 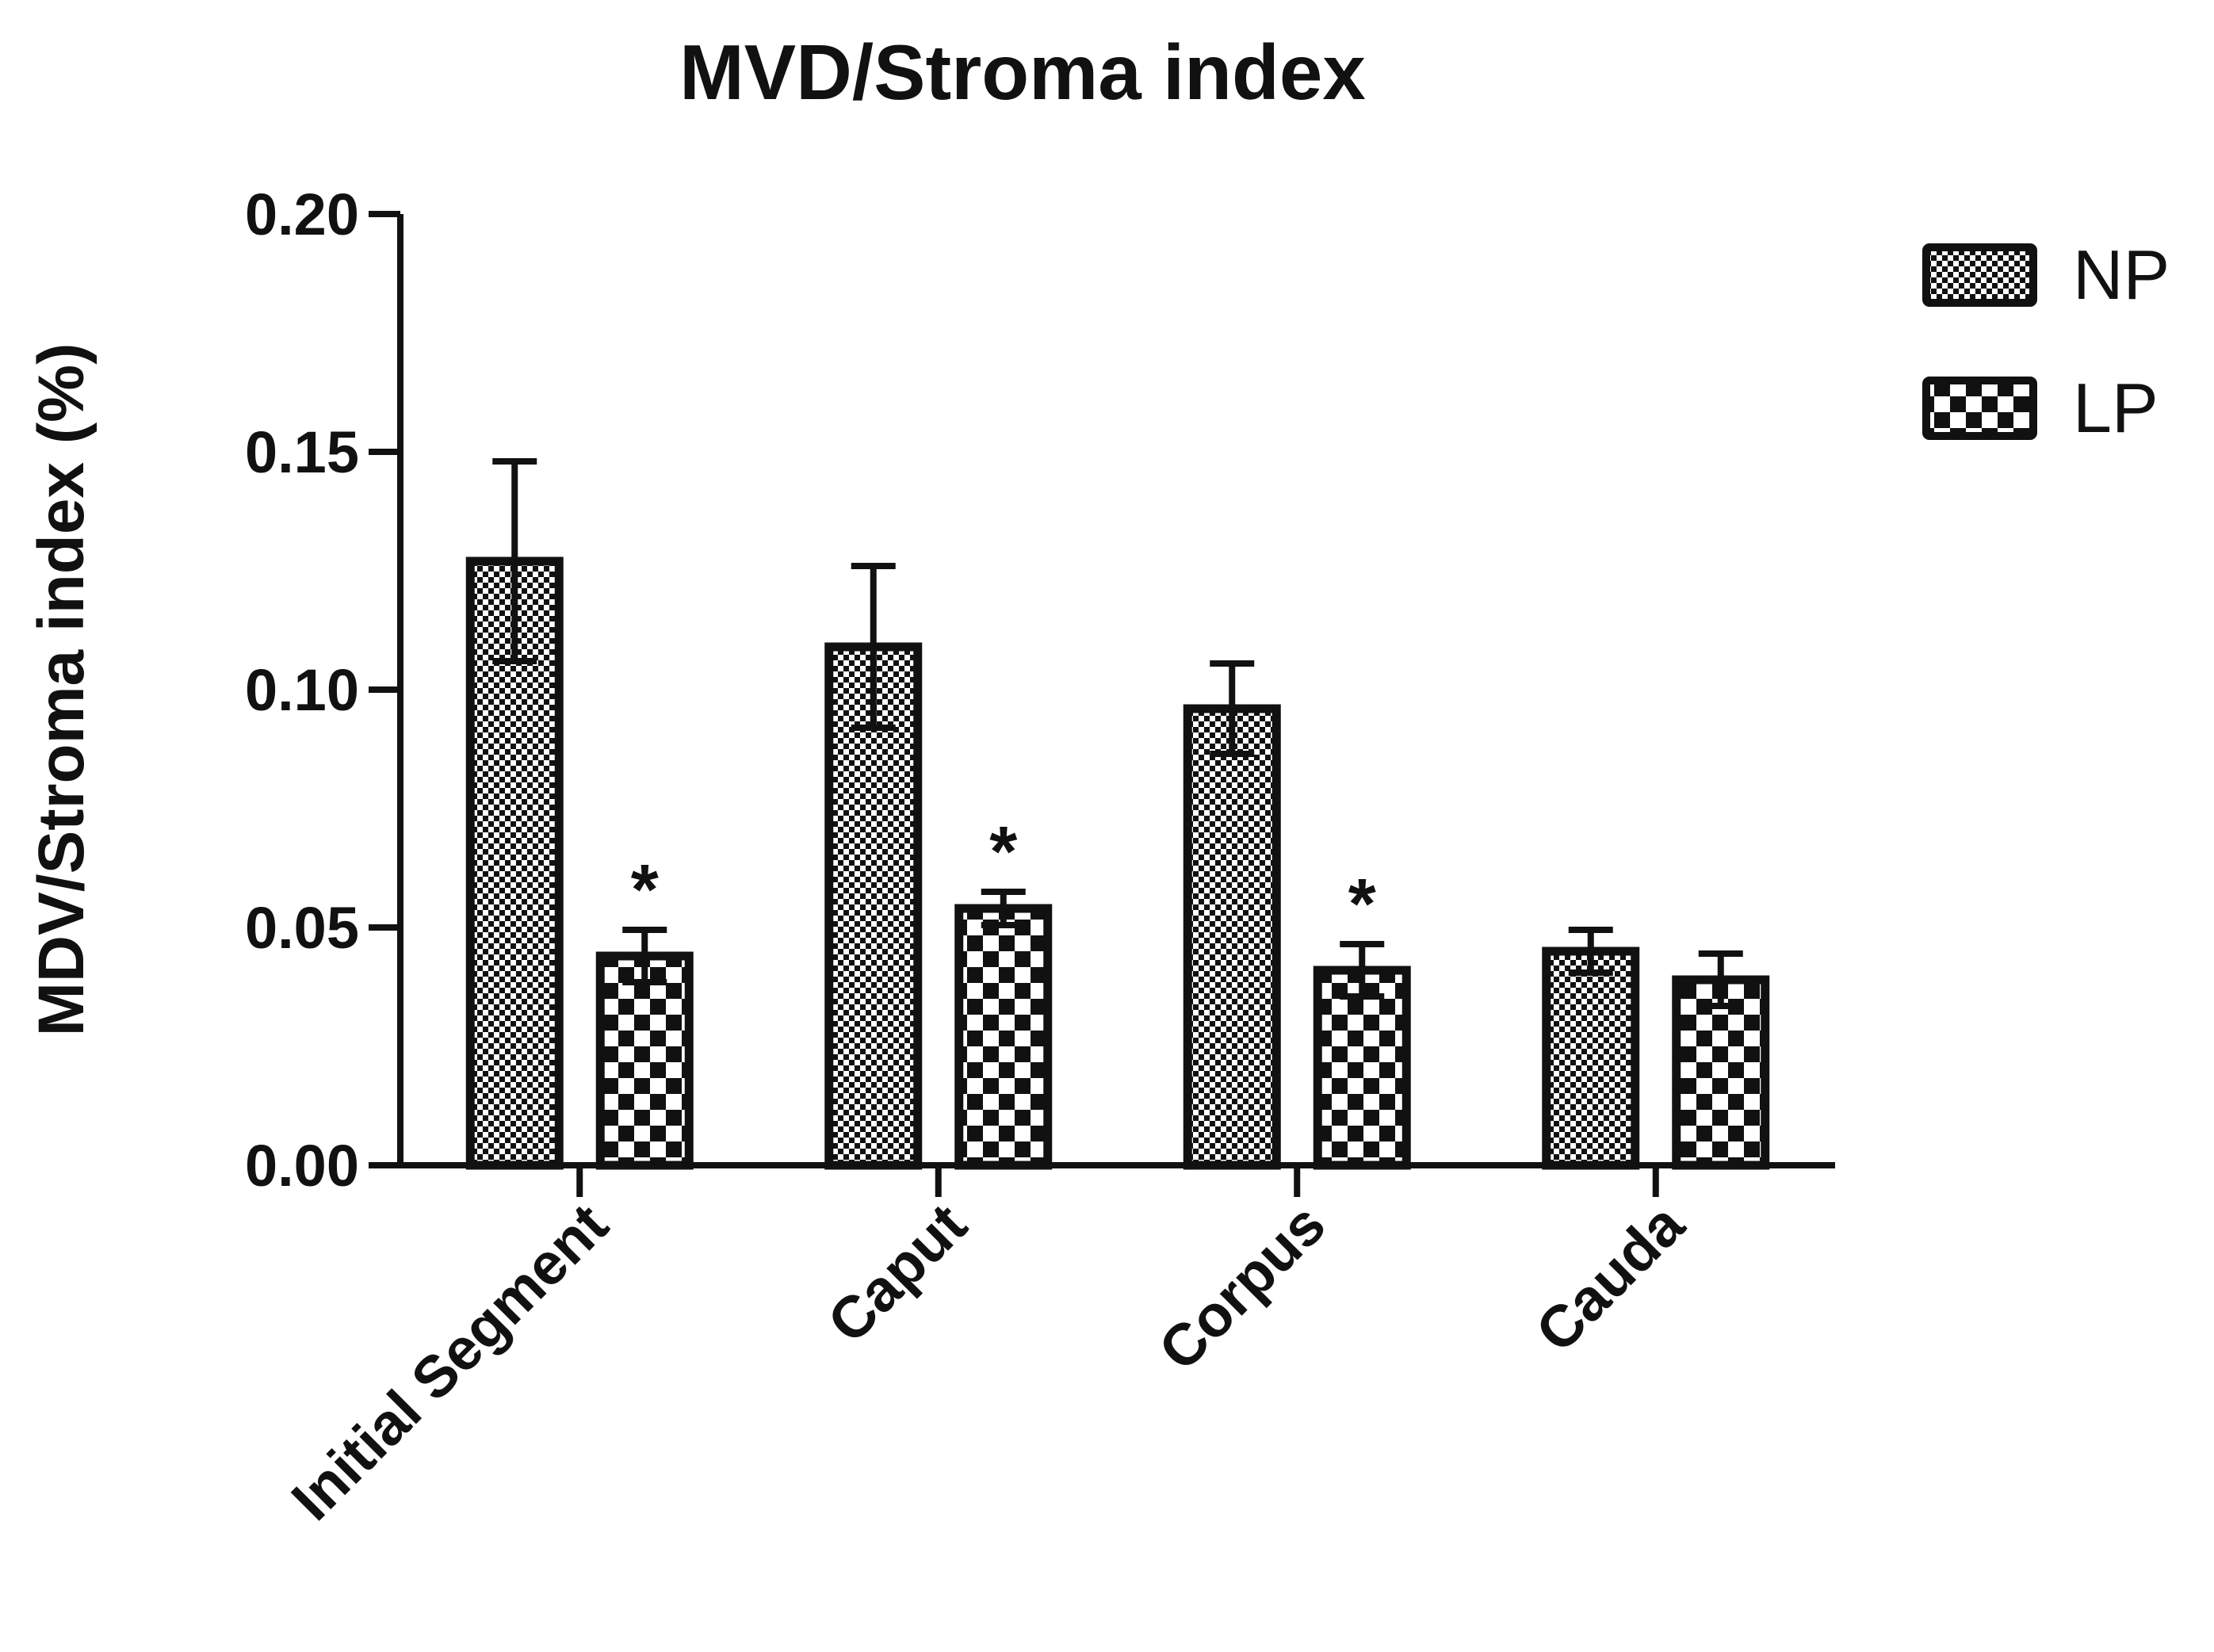 I want to click on legend-swatch-lp, so click(x=1979, y=408).